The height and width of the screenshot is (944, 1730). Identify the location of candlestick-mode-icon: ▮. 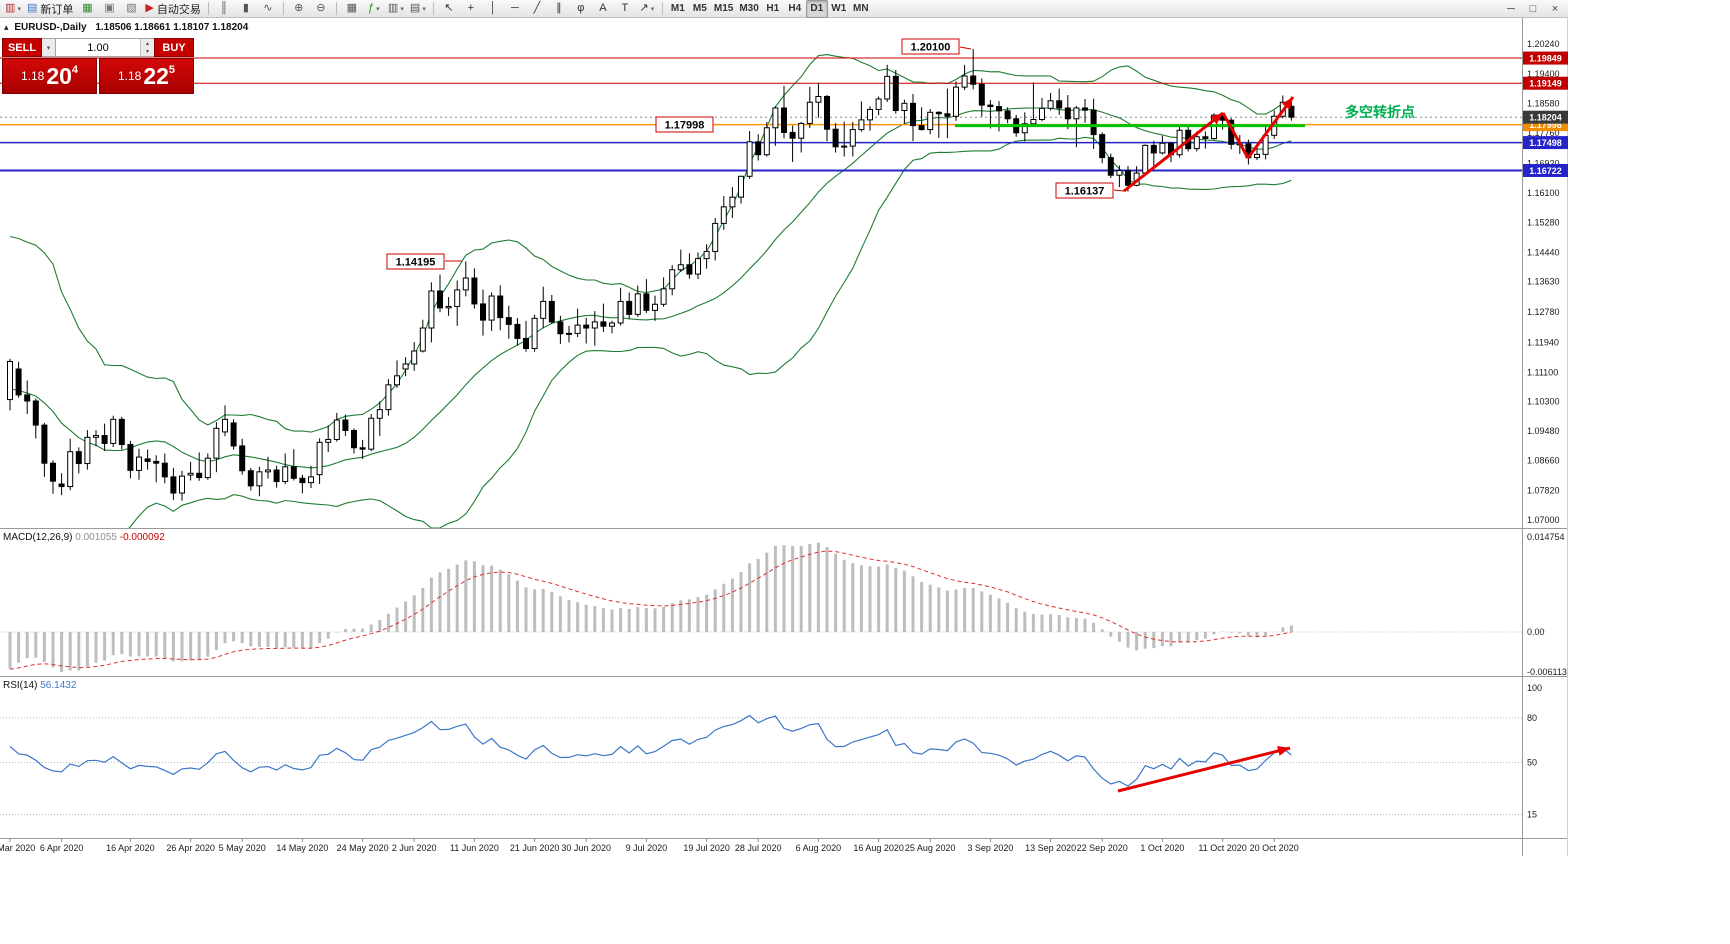
(246, 9).